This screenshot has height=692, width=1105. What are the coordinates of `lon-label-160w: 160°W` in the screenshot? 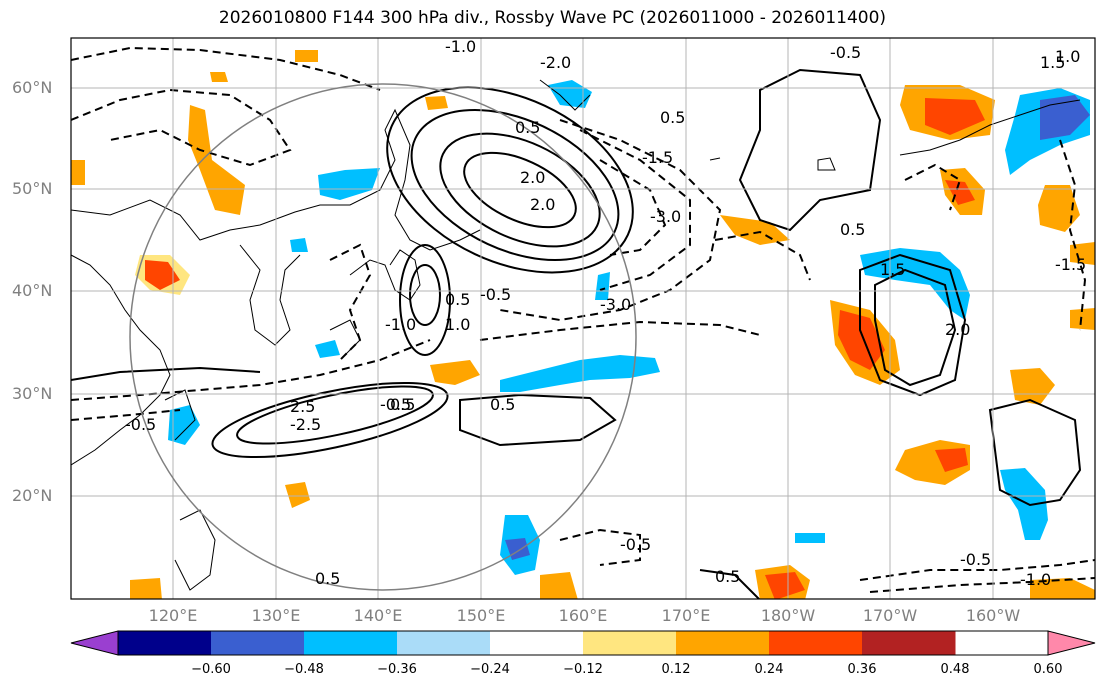 It's located at (993, 615).